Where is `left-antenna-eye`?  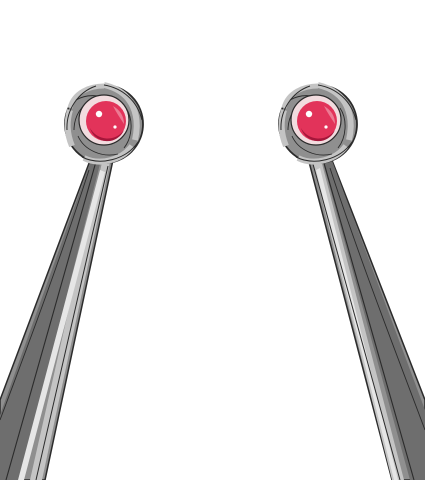
left-antenna-eye is located at coordinates (104, 120).